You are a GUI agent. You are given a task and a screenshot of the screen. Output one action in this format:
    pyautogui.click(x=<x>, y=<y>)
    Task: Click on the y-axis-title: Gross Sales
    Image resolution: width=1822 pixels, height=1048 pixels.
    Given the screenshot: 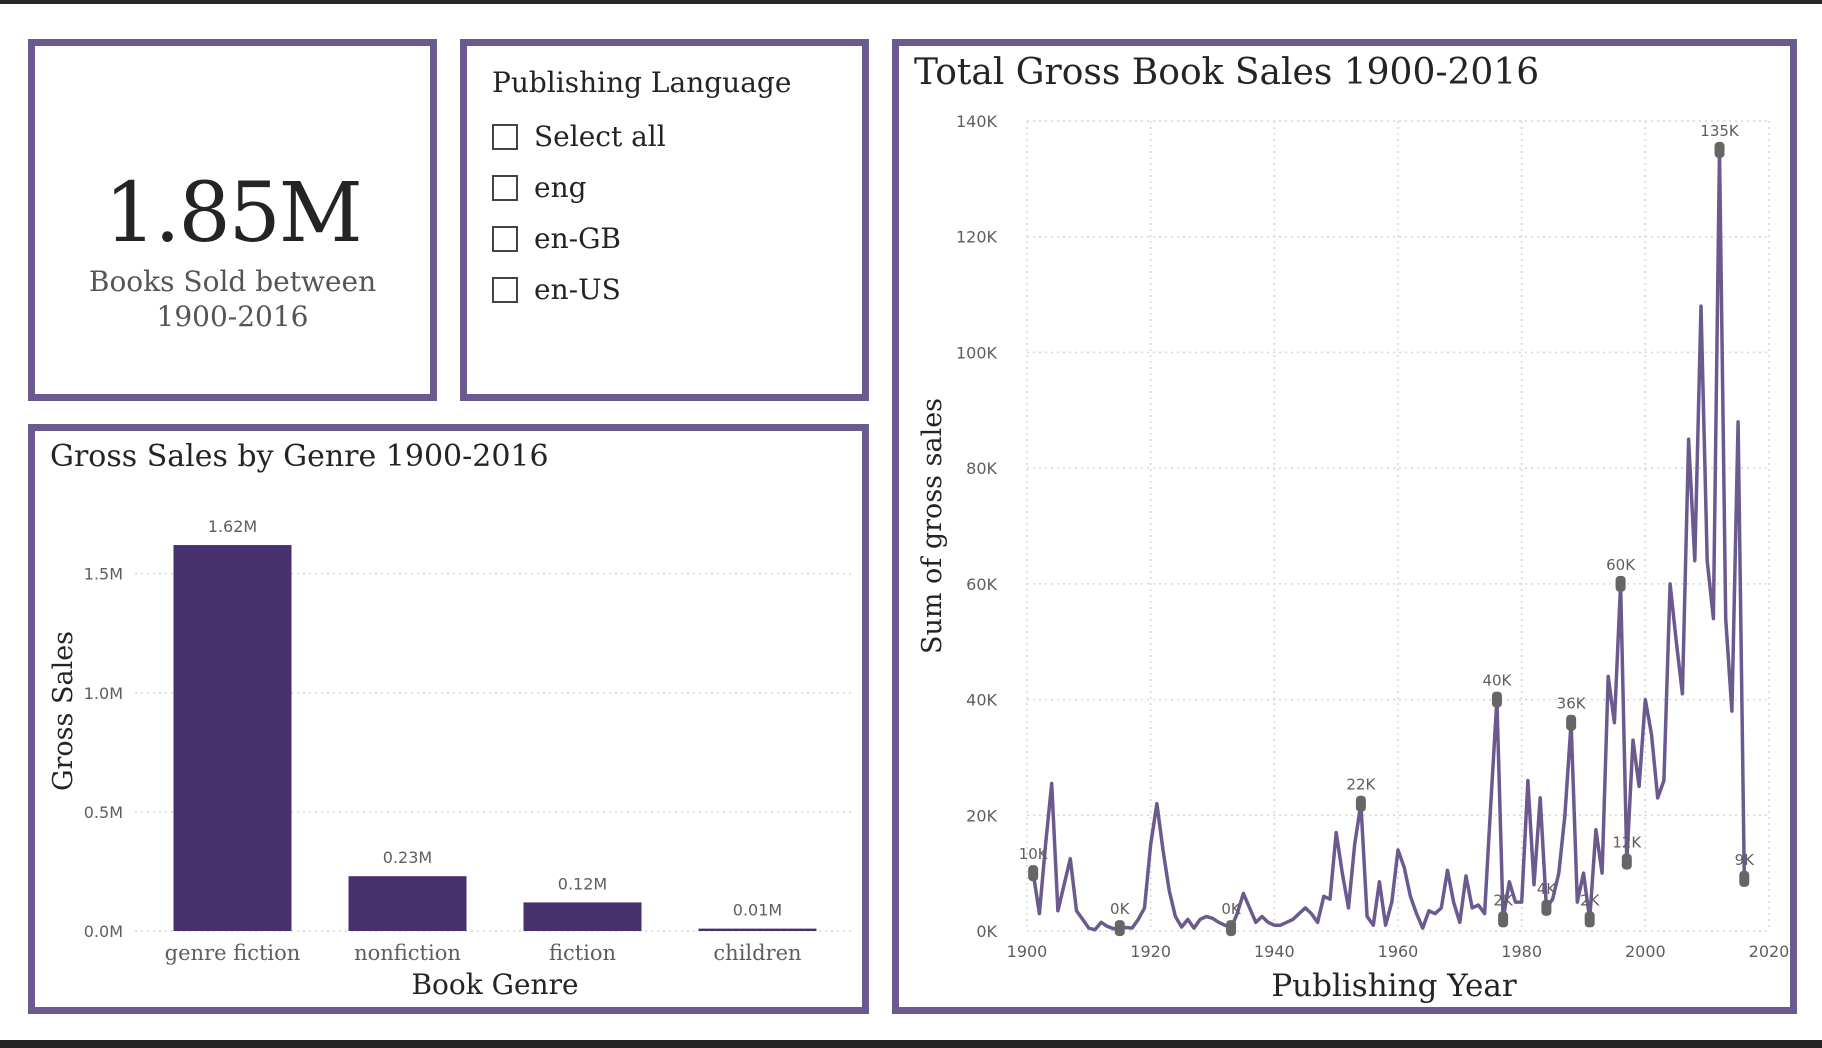 What is the action you would take?
    pyautogui.click(x=63, y=711)
    